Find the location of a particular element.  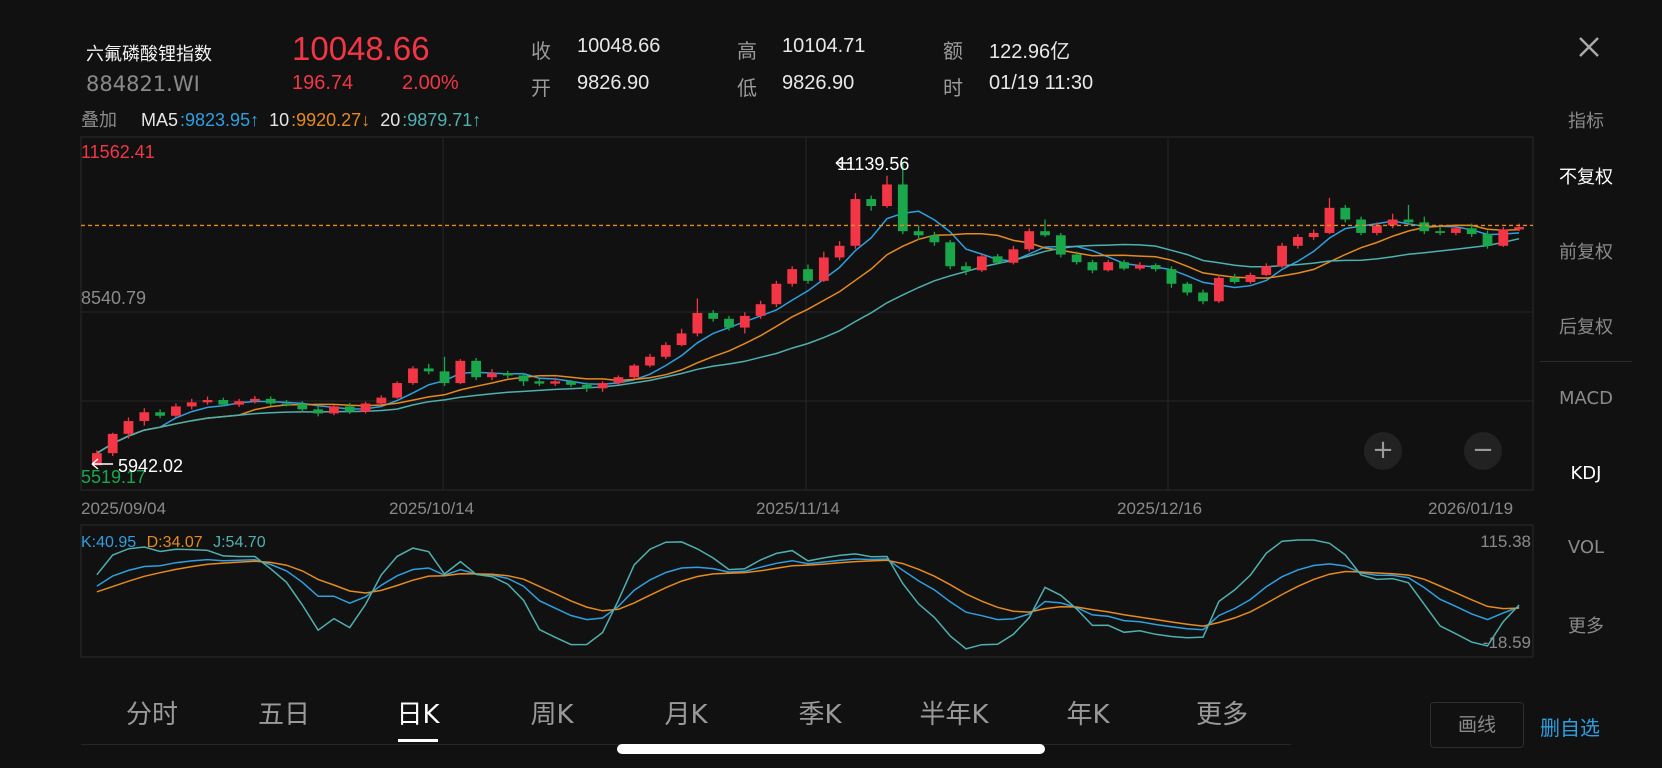

ma5-value: :9823.95↑ is located at coordinates (220, 120).